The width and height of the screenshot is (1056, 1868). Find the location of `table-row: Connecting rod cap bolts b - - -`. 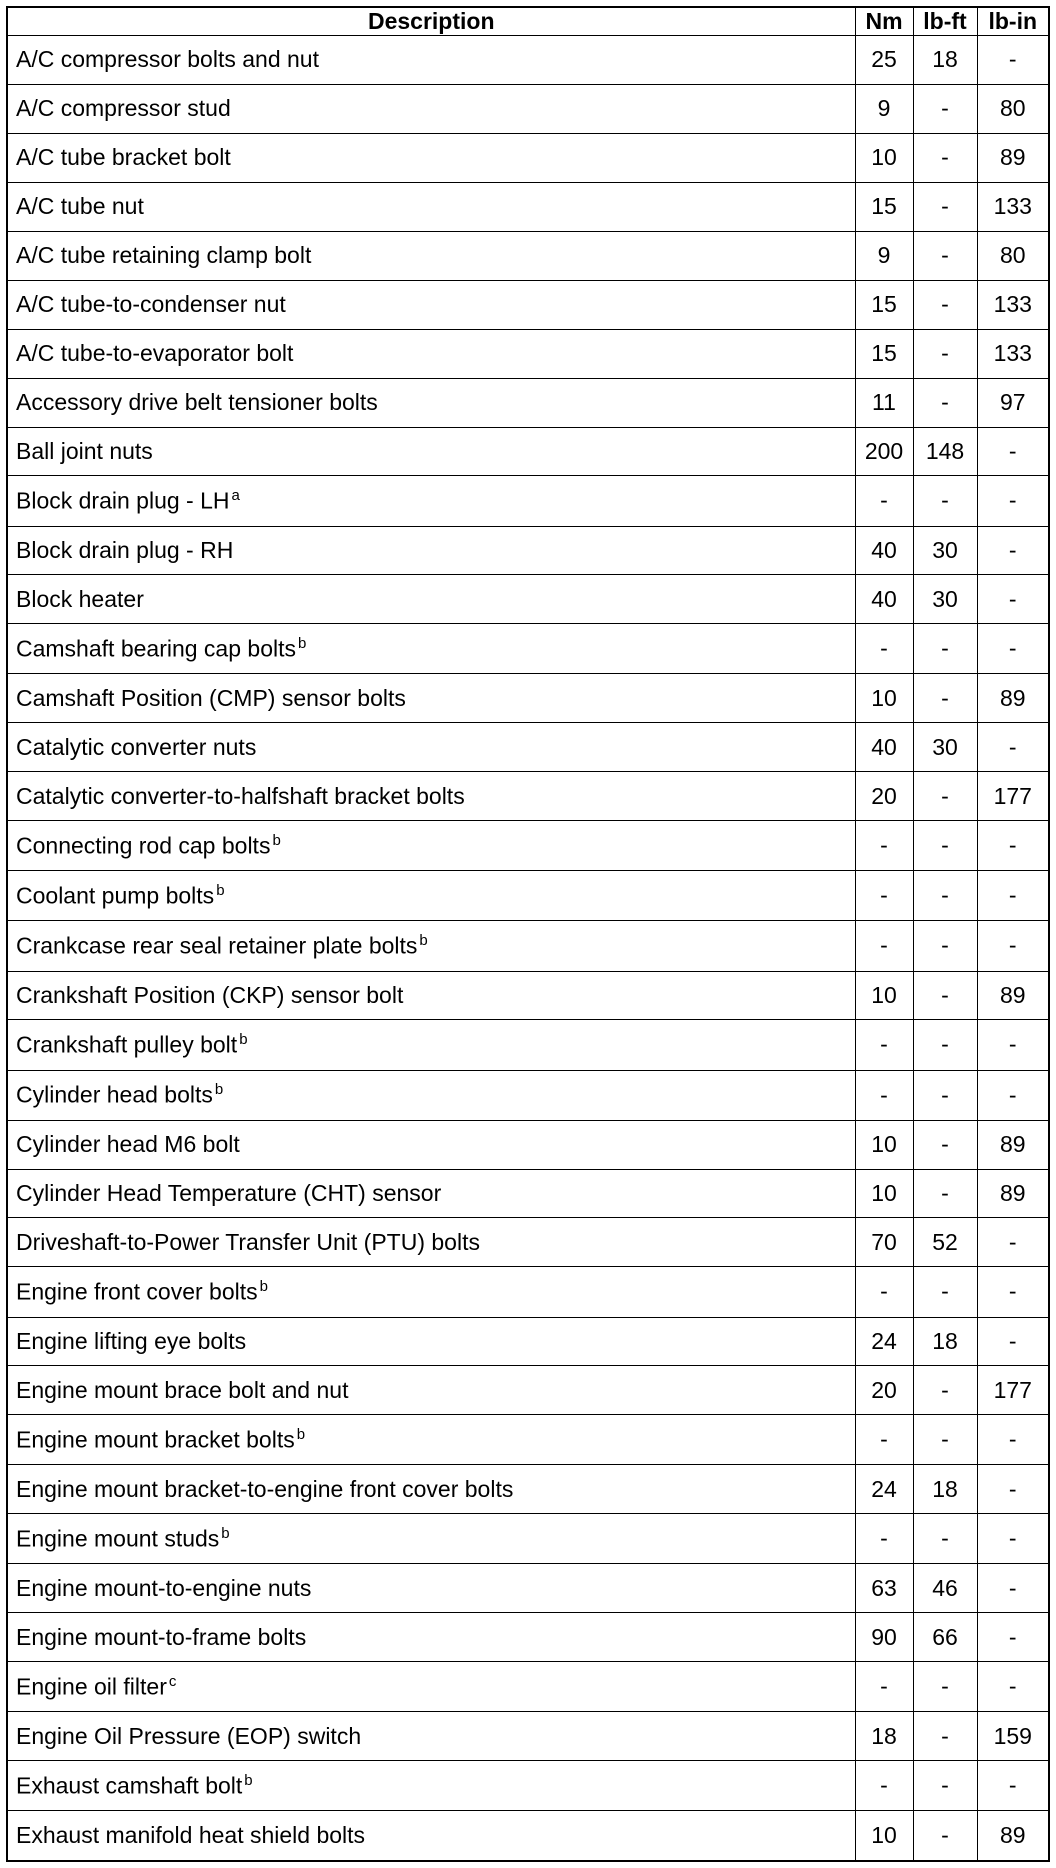

table-row: Connecting rod cap bolts b - - - is located at coordinates (528, 846).